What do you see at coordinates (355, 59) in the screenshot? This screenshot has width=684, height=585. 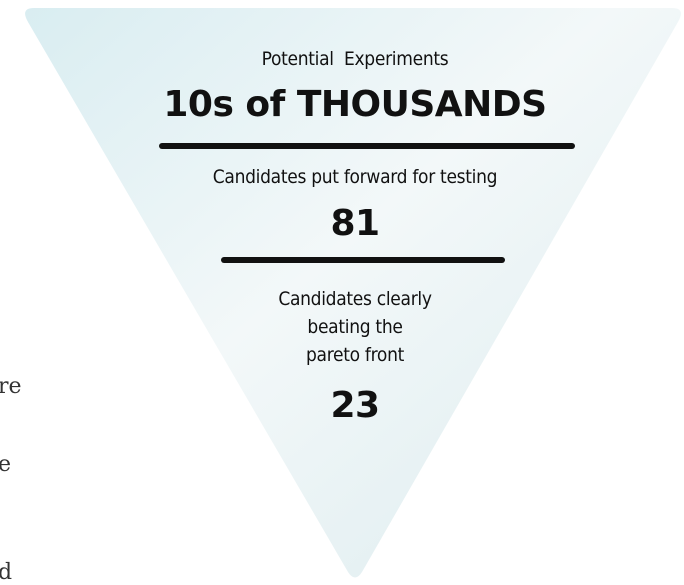 I see `level-label: Potential Experiments` at bounding box center [355, 59].